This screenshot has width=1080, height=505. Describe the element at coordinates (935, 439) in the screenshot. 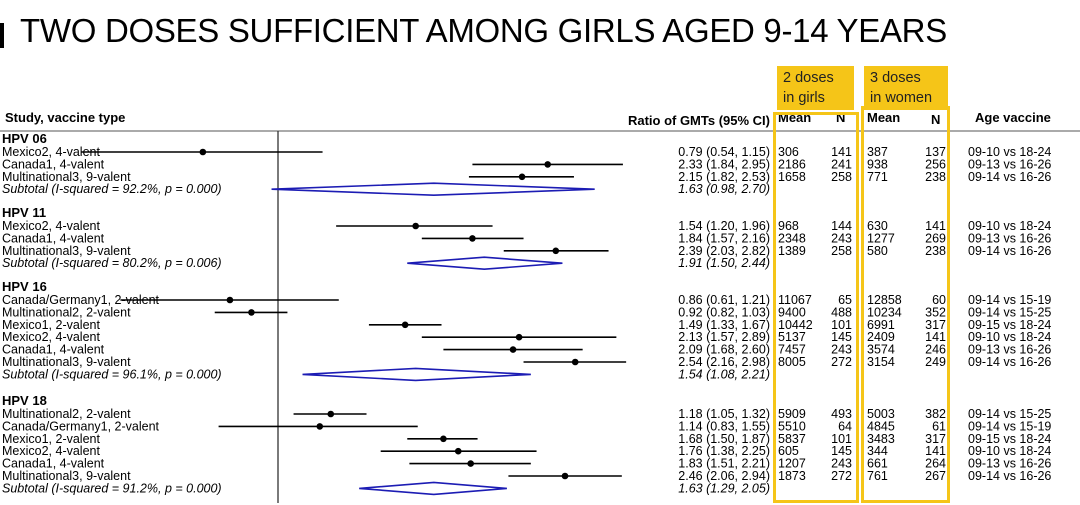

I see `n-women-value: 317` at that location.